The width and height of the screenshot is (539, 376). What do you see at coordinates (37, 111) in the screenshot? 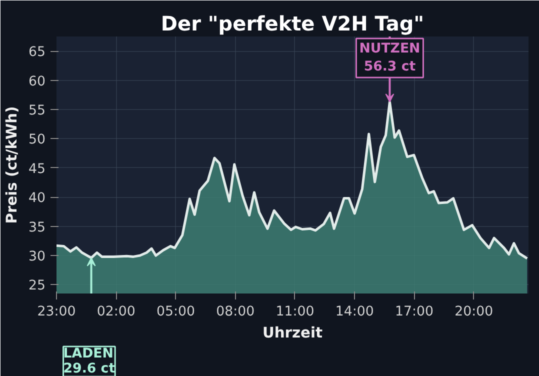
I see `y-tick-label: 55` at bounding box center [37, 111].